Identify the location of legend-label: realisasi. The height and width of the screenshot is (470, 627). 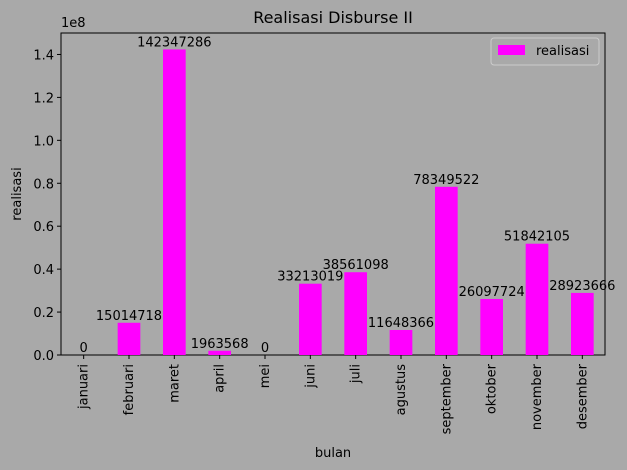
(562, 51).